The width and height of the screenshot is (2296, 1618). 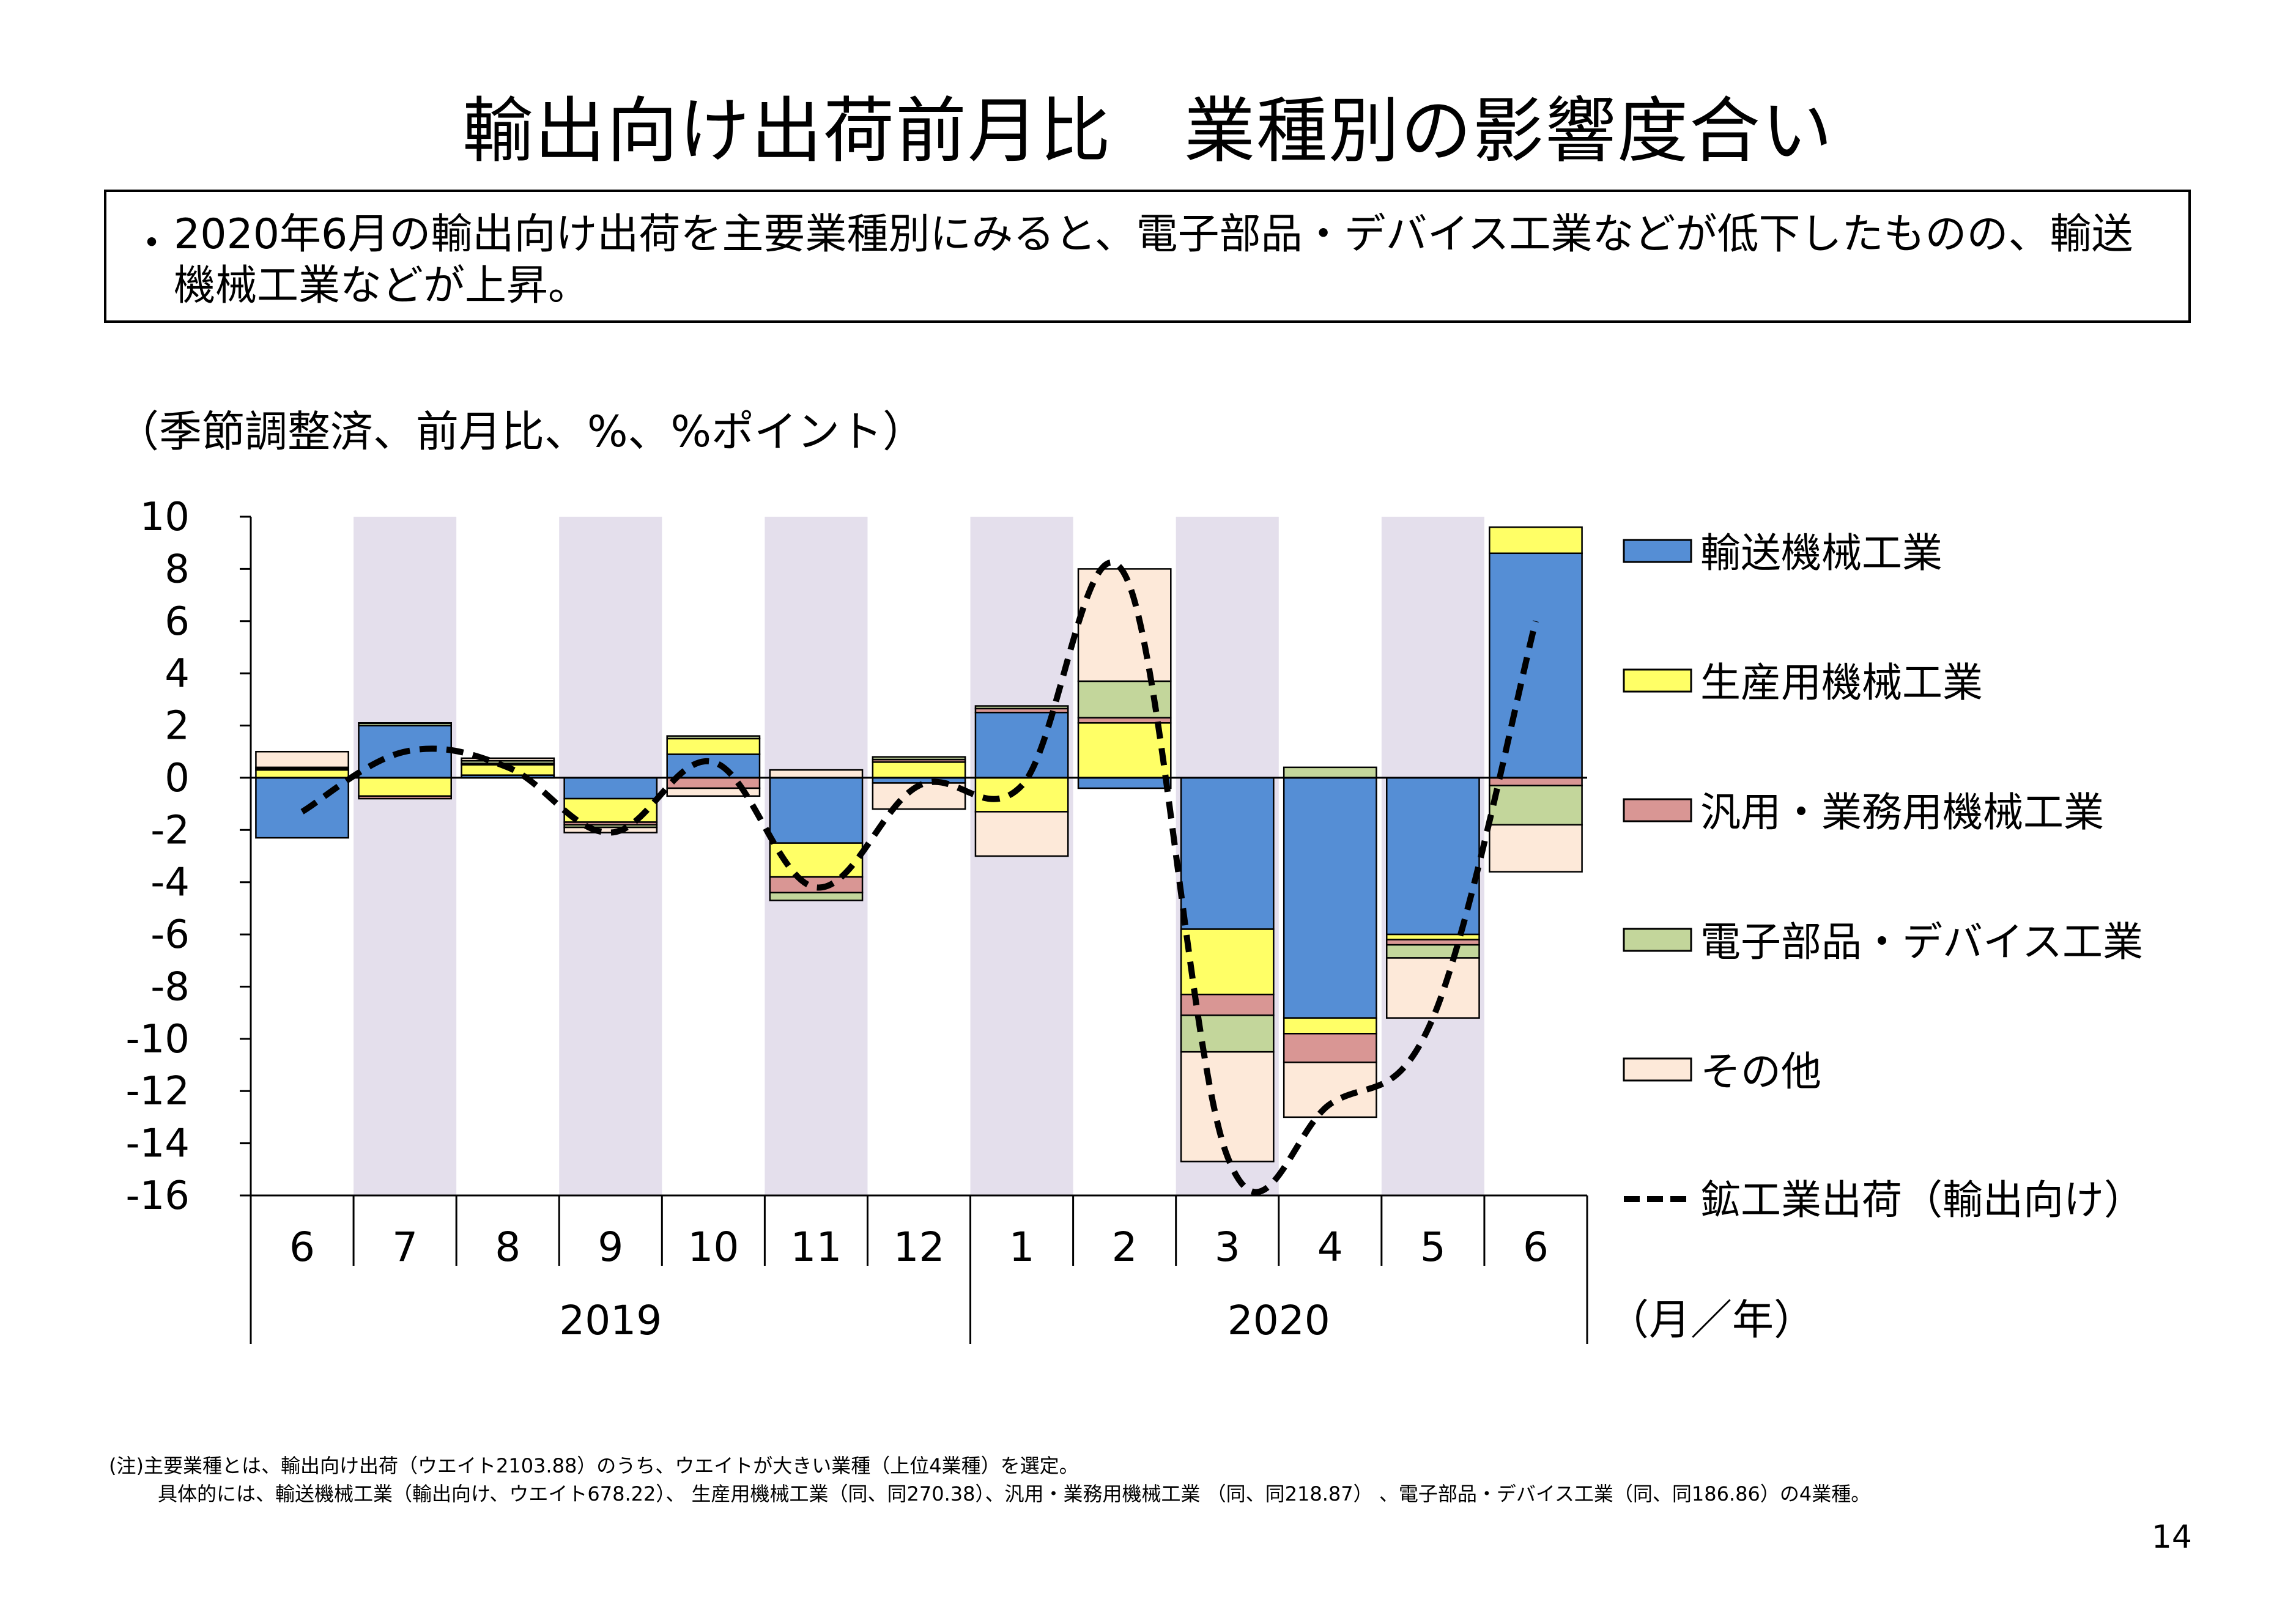 What do you see at coordinates (157, 1091) in the screenshot?
I see `y-tick-label: -12` at bounding box center [157, 1091].